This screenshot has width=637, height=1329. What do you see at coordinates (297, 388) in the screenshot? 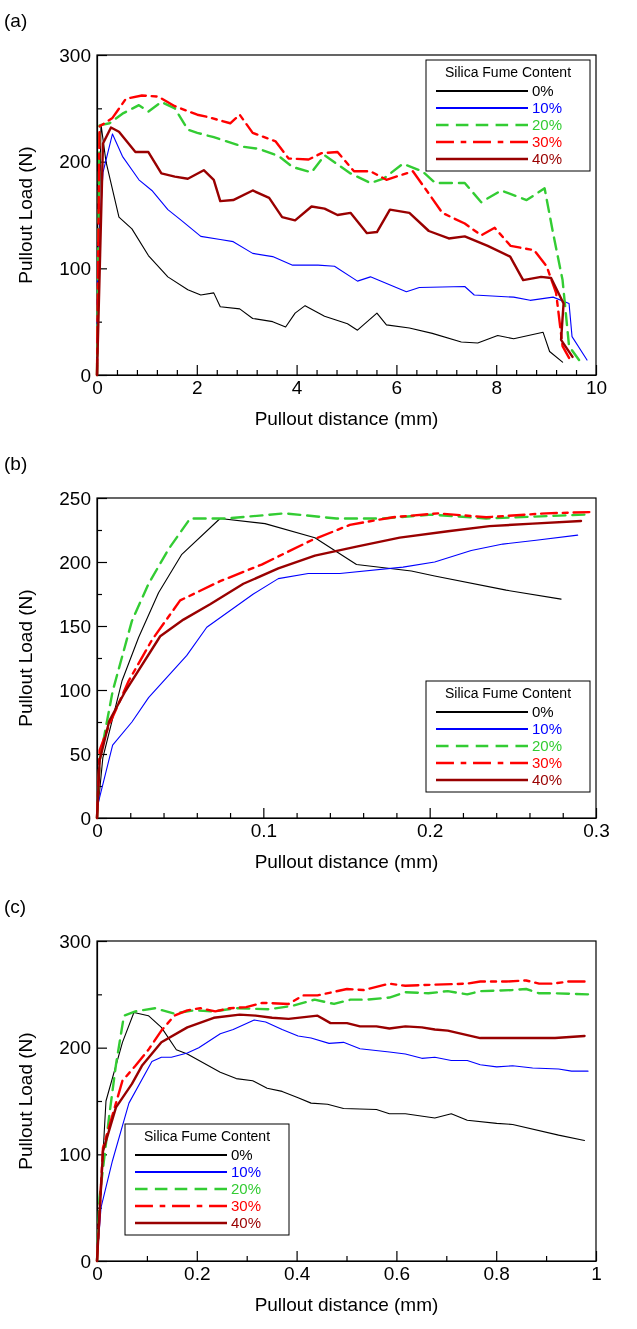
I see `x-tick-label: 4` at bounding box center [297, 388].